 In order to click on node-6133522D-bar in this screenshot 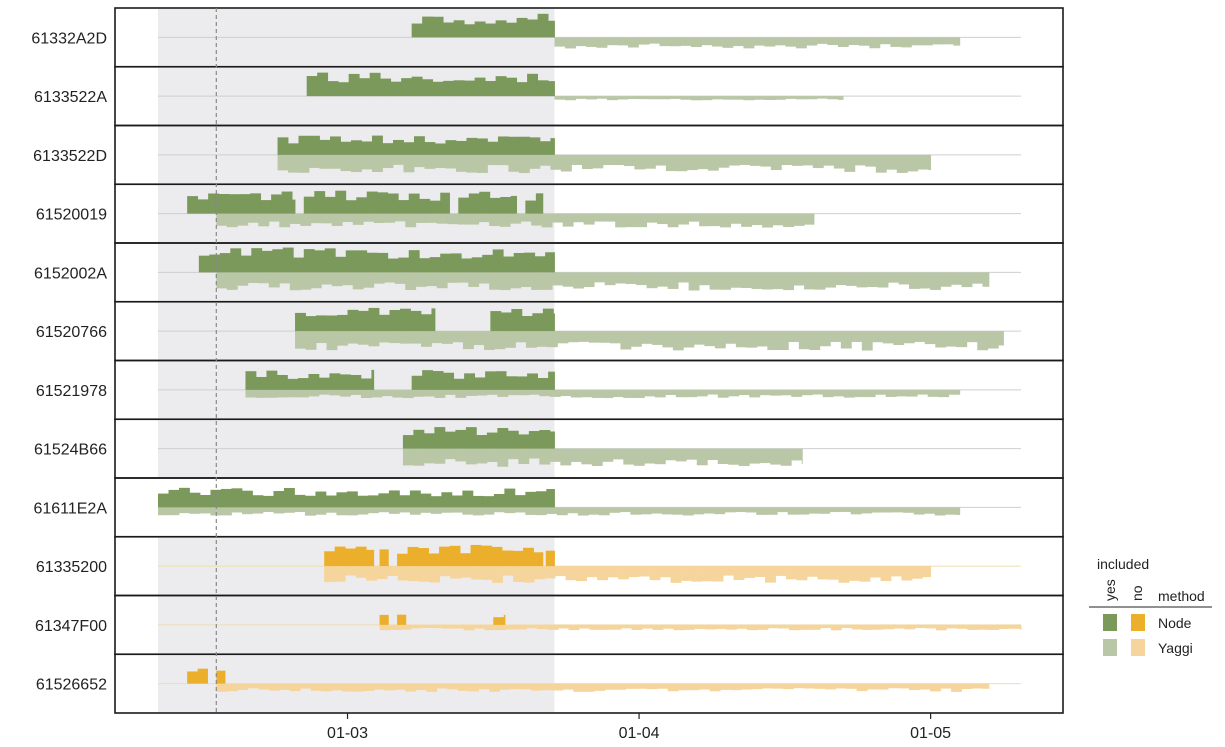, I will do `click(304, 145)`.